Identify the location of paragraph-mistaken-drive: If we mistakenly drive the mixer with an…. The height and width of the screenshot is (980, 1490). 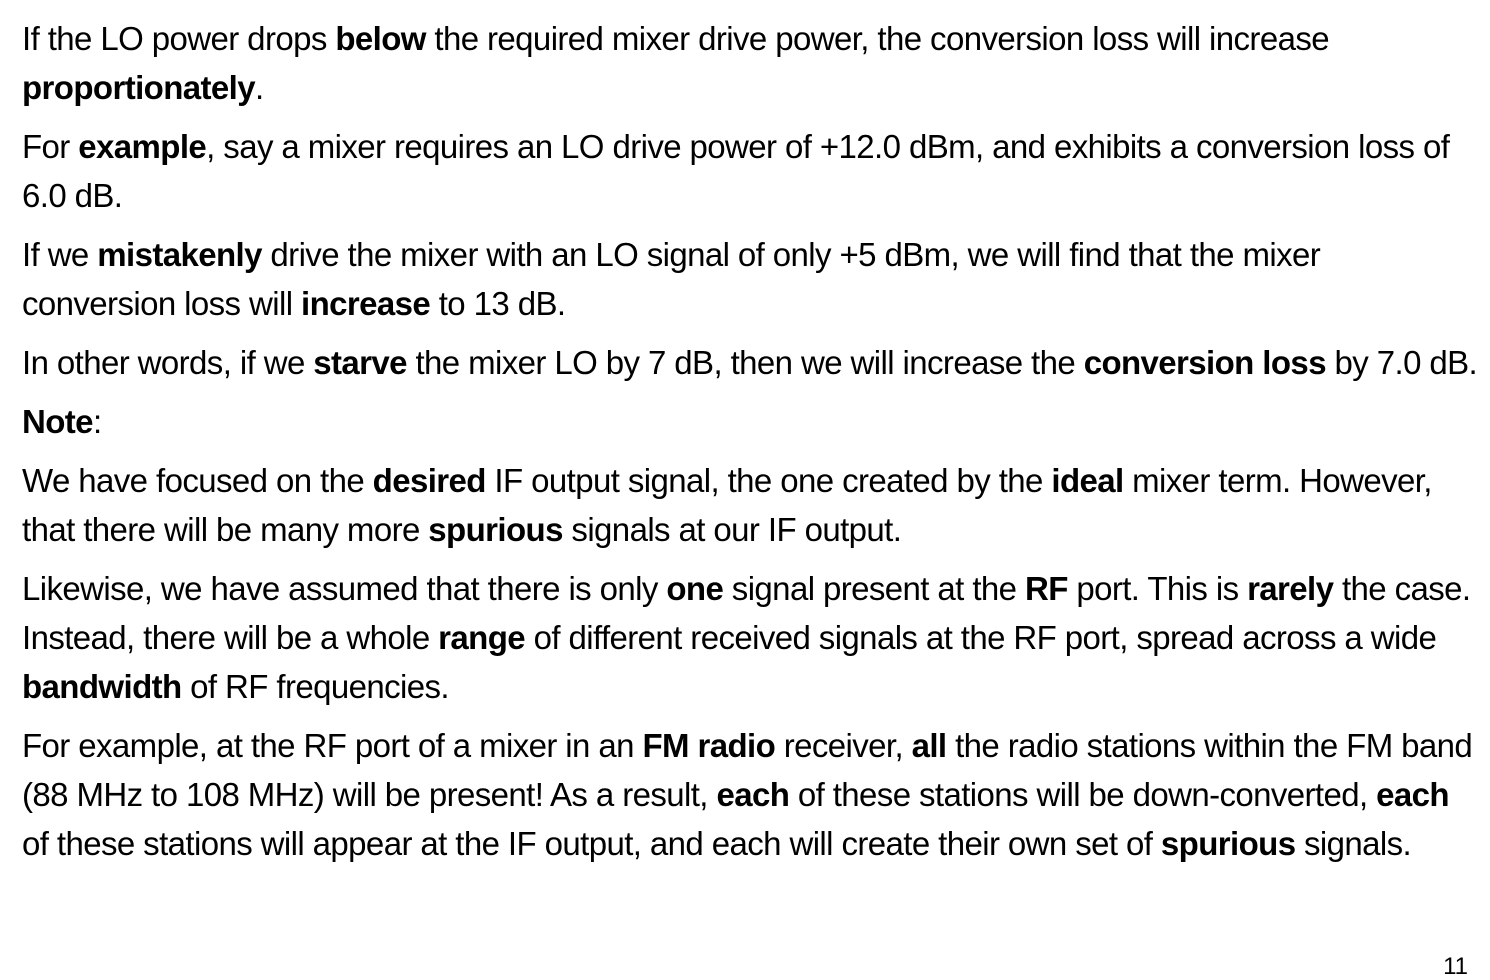
(752, 279).